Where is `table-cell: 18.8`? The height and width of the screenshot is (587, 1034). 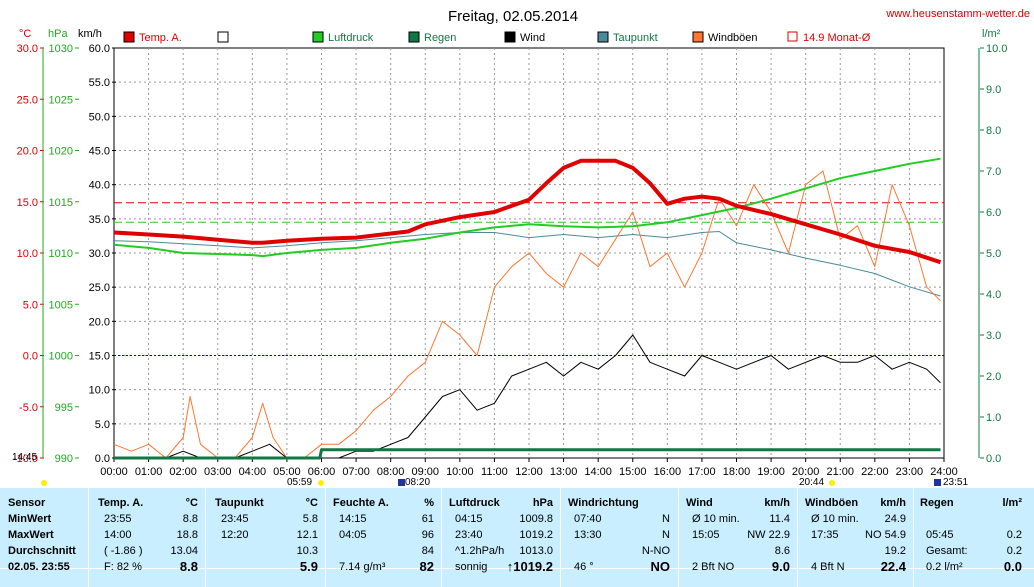 table-cell: 18.8 is located at coordinates (187, 535).